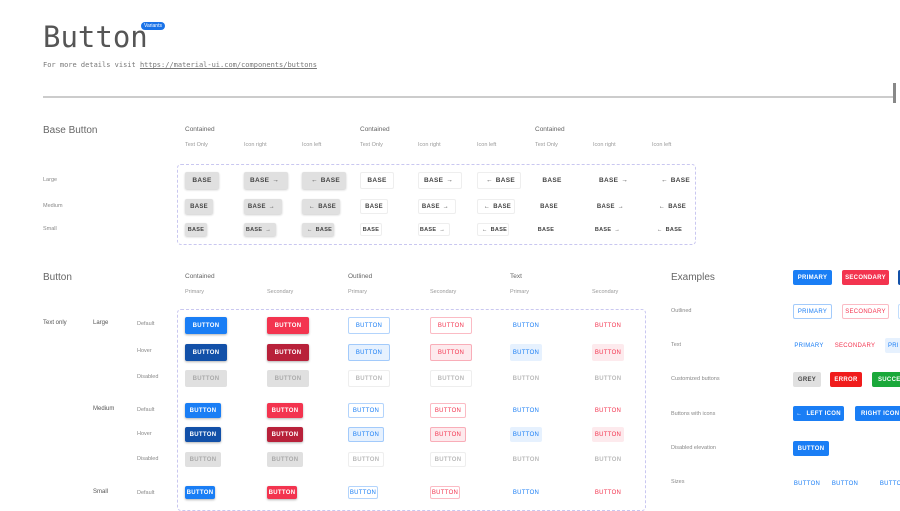  What do you see at coordinates (865, 277) in the screenshot?
I see `secondary-button: SECONDARY` at bounding box center [865, 277].